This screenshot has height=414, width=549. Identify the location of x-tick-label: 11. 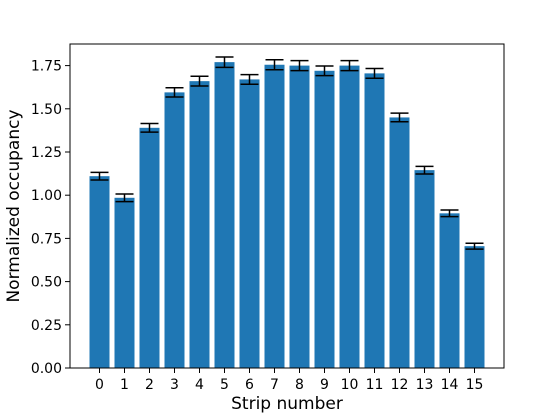
(375, 385).